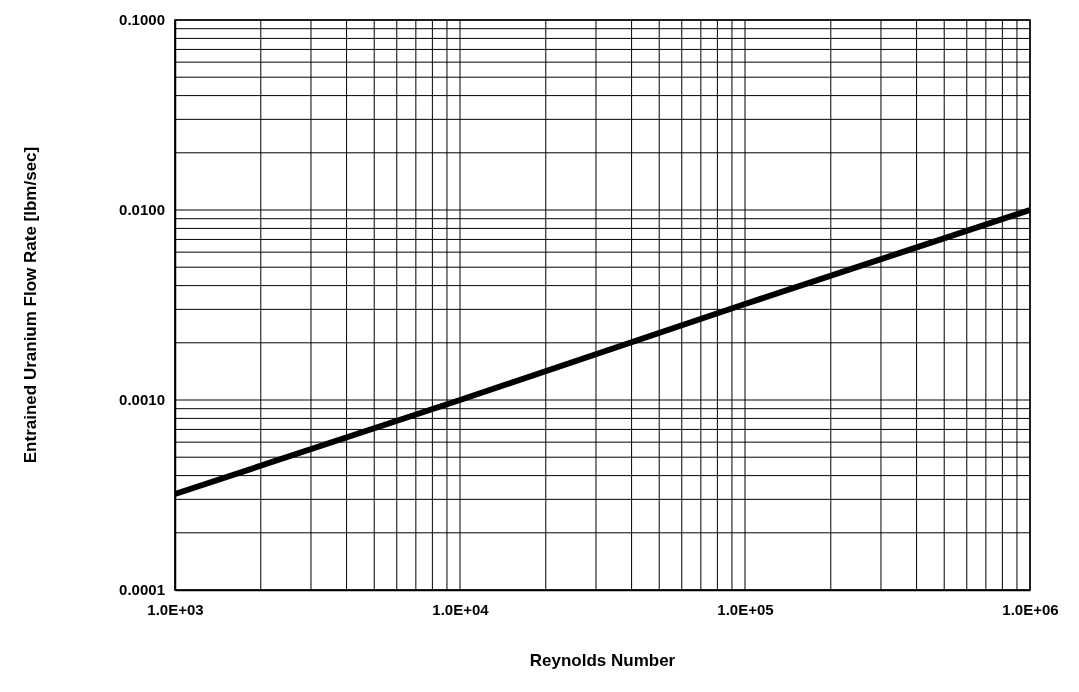 The height and width of the screenshot is (692, 1079). What do you see at coordinates (461, 609) in the screenshot?
I see `x-tick-label: 1.0E+04` at bounding box center [461, 609].